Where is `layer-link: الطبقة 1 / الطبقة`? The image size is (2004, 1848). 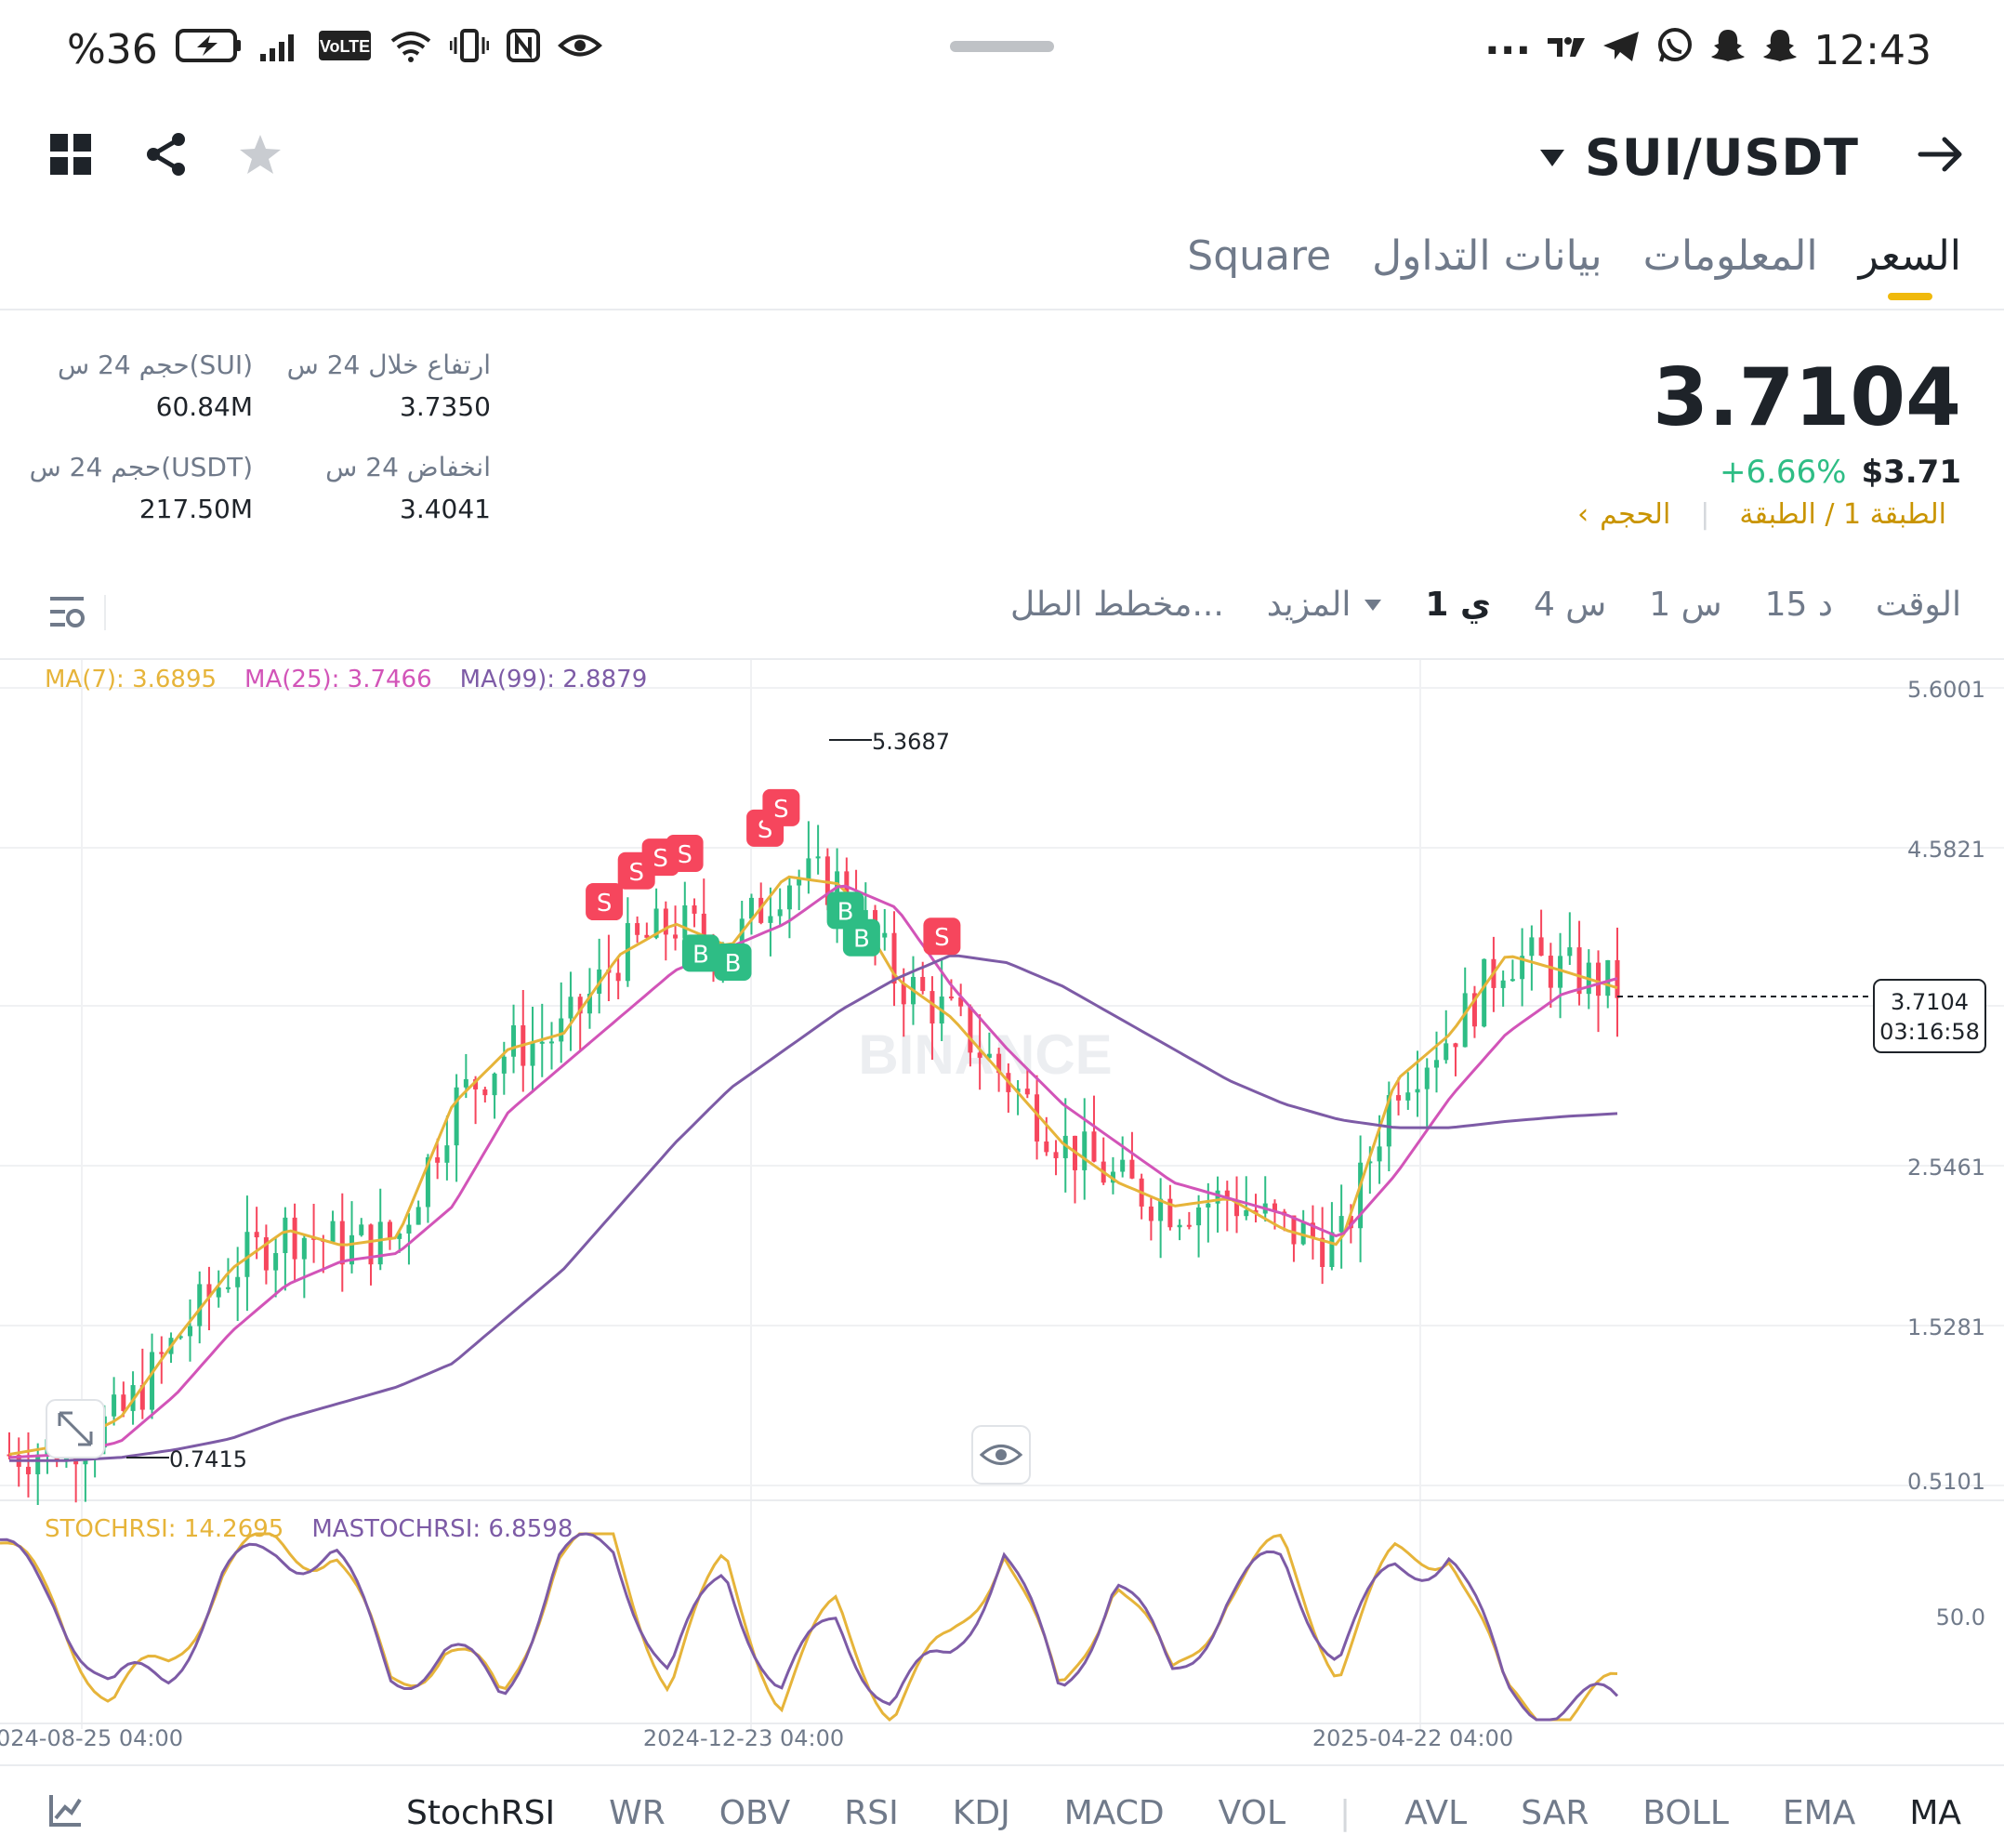
layer-link: الطبقة 1 / الطبقة is located at coordinates (1842, 514).